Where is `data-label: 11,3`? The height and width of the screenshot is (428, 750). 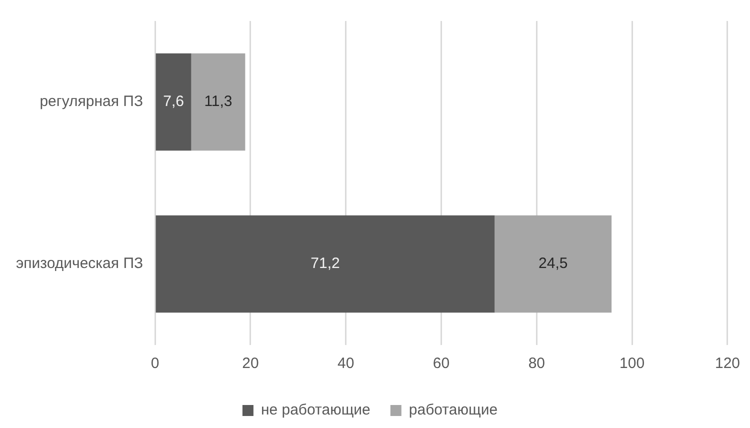
data-label: 11,3 is located at coordinates (218, 101).